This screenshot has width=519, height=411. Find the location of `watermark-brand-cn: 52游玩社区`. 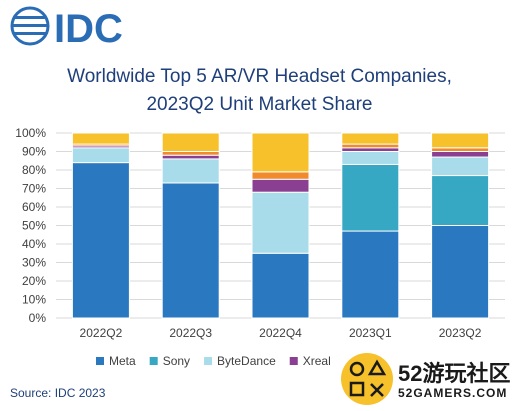

watermark-brand-cn: 52游玩社区 is located at coordinates (454, 373).